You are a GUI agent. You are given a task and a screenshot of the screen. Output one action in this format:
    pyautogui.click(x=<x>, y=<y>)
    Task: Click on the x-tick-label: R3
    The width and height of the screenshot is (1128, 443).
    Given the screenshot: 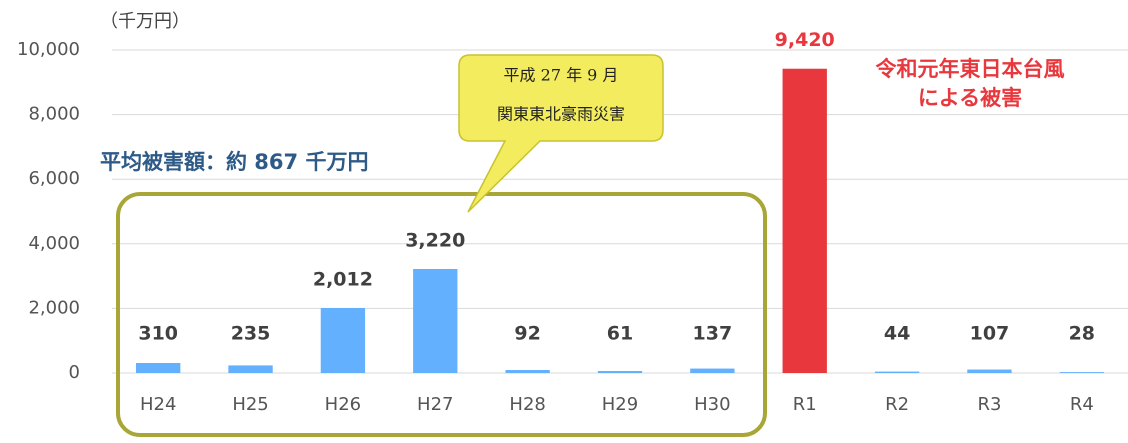 What is the action you would take?
    pyautogui.click(x=989, y=404)
    